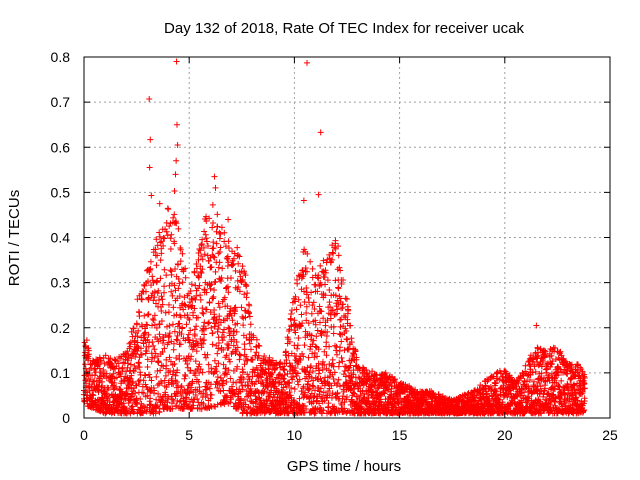 Image resolution: width=640 pixels, height=480 pixels. Describe the element at coordinates (349, 435) in the screenshot. I see `x-tick-labels: 0 5 10 15 20 25` at that location.